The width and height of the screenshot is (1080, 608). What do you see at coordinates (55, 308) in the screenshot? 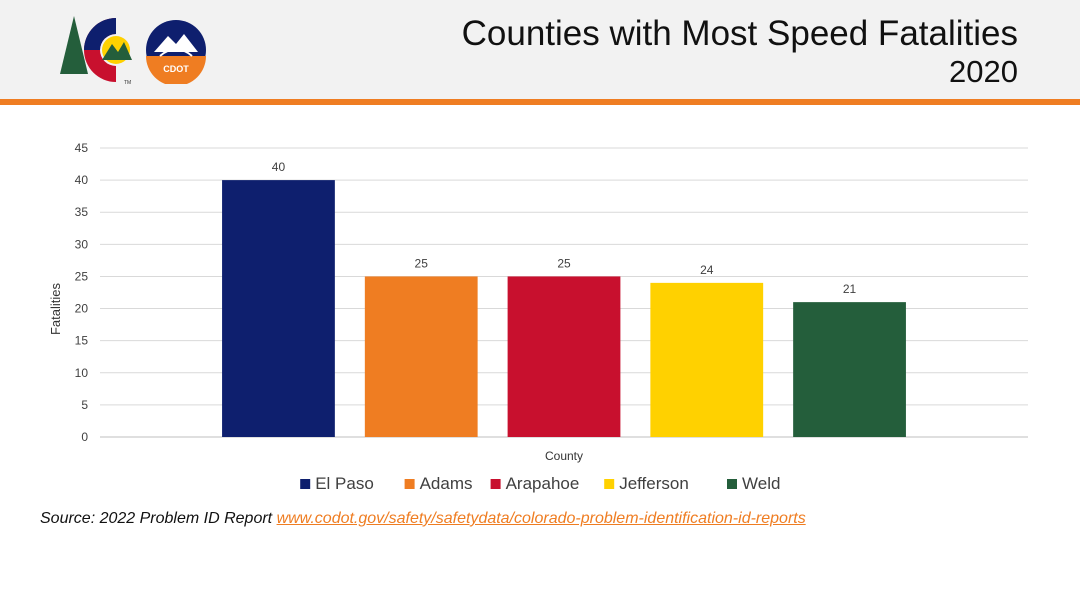
I see `y-axis-label: Fatalities` at bounding box center [55, 308].